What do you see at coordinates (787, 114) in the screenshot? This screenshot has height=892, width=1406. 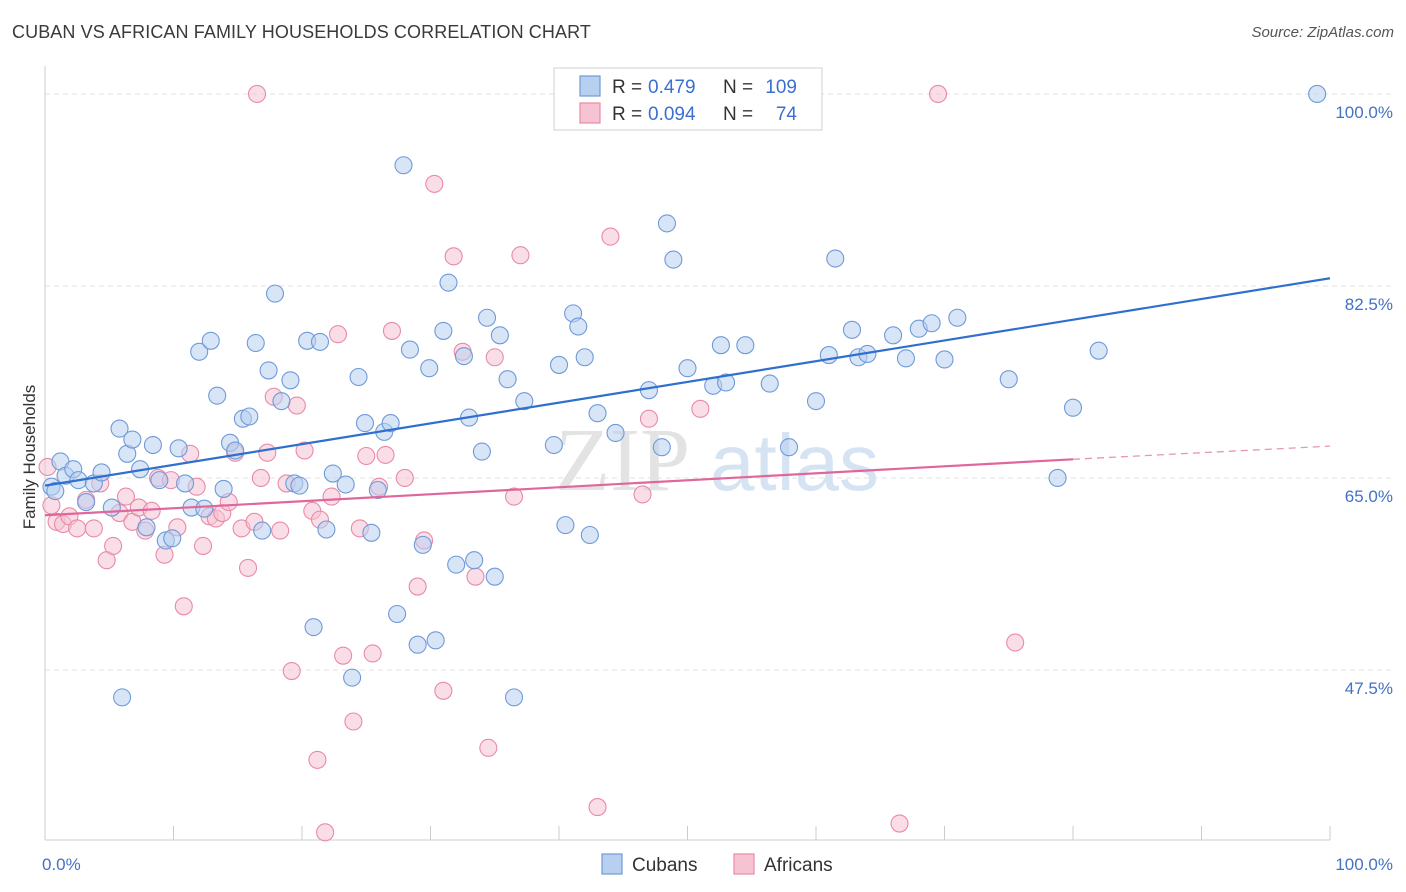 I see `legend-n-value-africans: 74` at bounding box center [787, 114].